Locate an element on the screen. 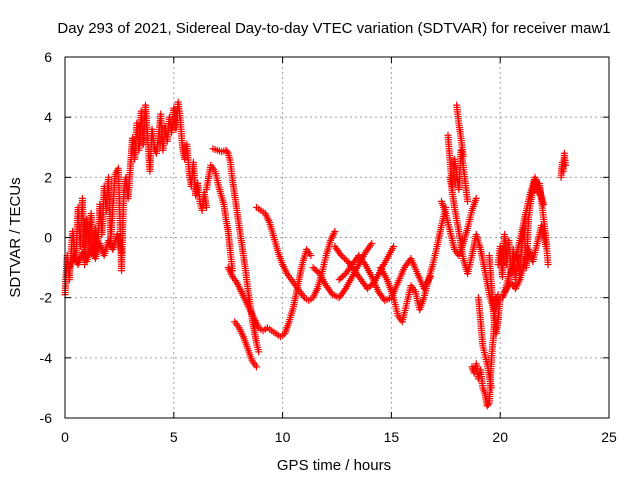 The image size is (640, 480). y-tick-label: -4 is located at coordinates (46, 358).